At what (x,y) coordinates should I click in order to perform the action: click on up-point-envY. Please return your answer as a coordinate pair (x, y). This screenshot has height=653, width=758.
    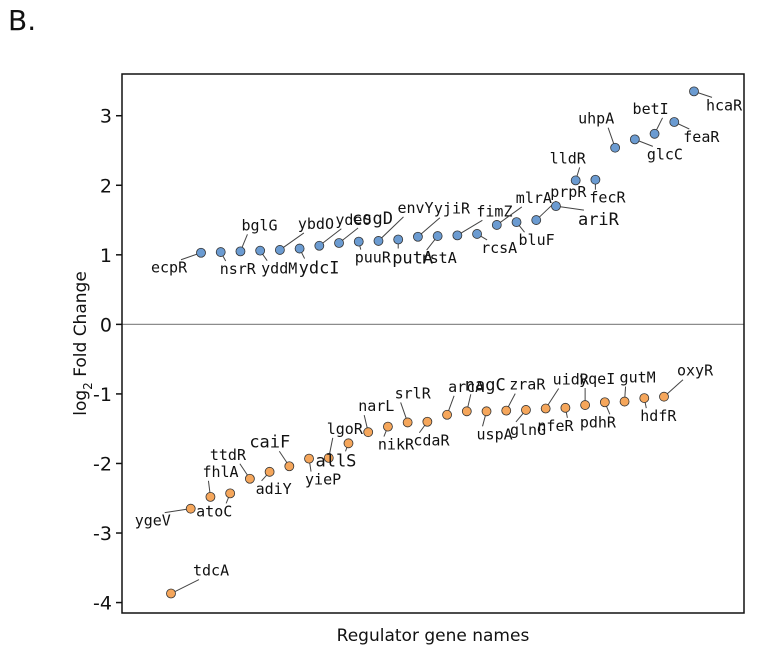
    Looking at the image, I should click on (378, 241).